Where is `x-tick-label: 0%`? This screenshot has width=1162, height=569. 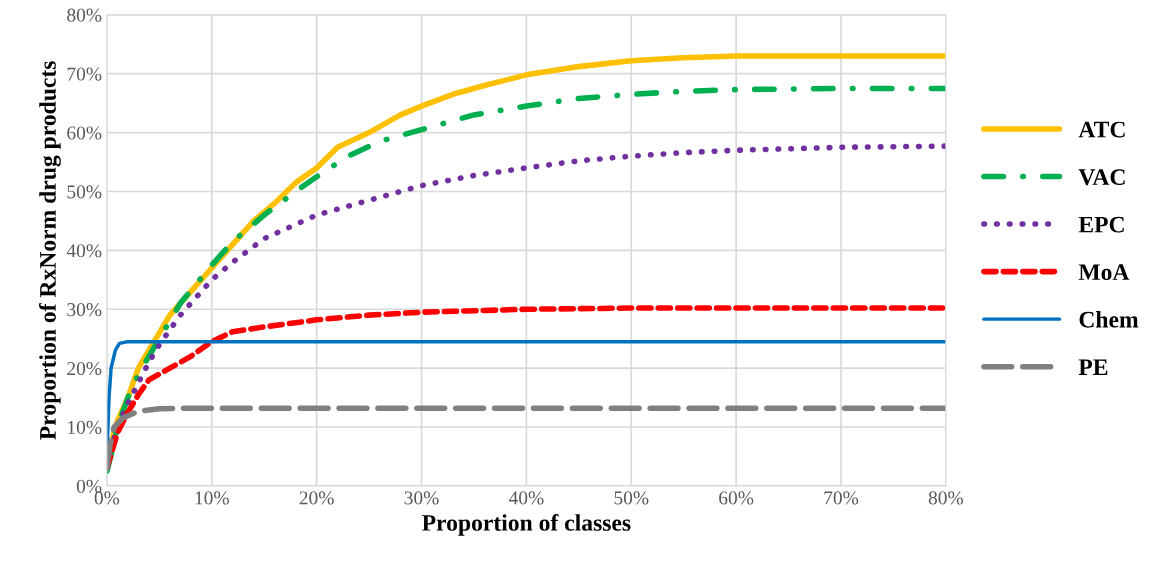 x-tick-label: 0% is located at coordinates (107, 498).